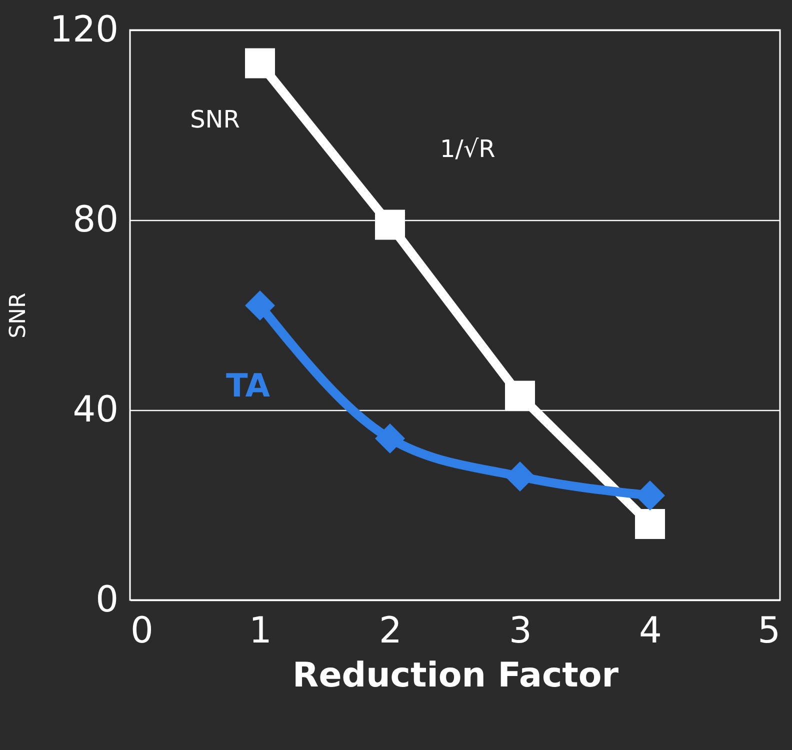 This screenshot has height=750, width=792. What do you see at coordinates (95, 410) in the screenshot?
I see `y-tick-label: 40` at bounding box center [95, 410].